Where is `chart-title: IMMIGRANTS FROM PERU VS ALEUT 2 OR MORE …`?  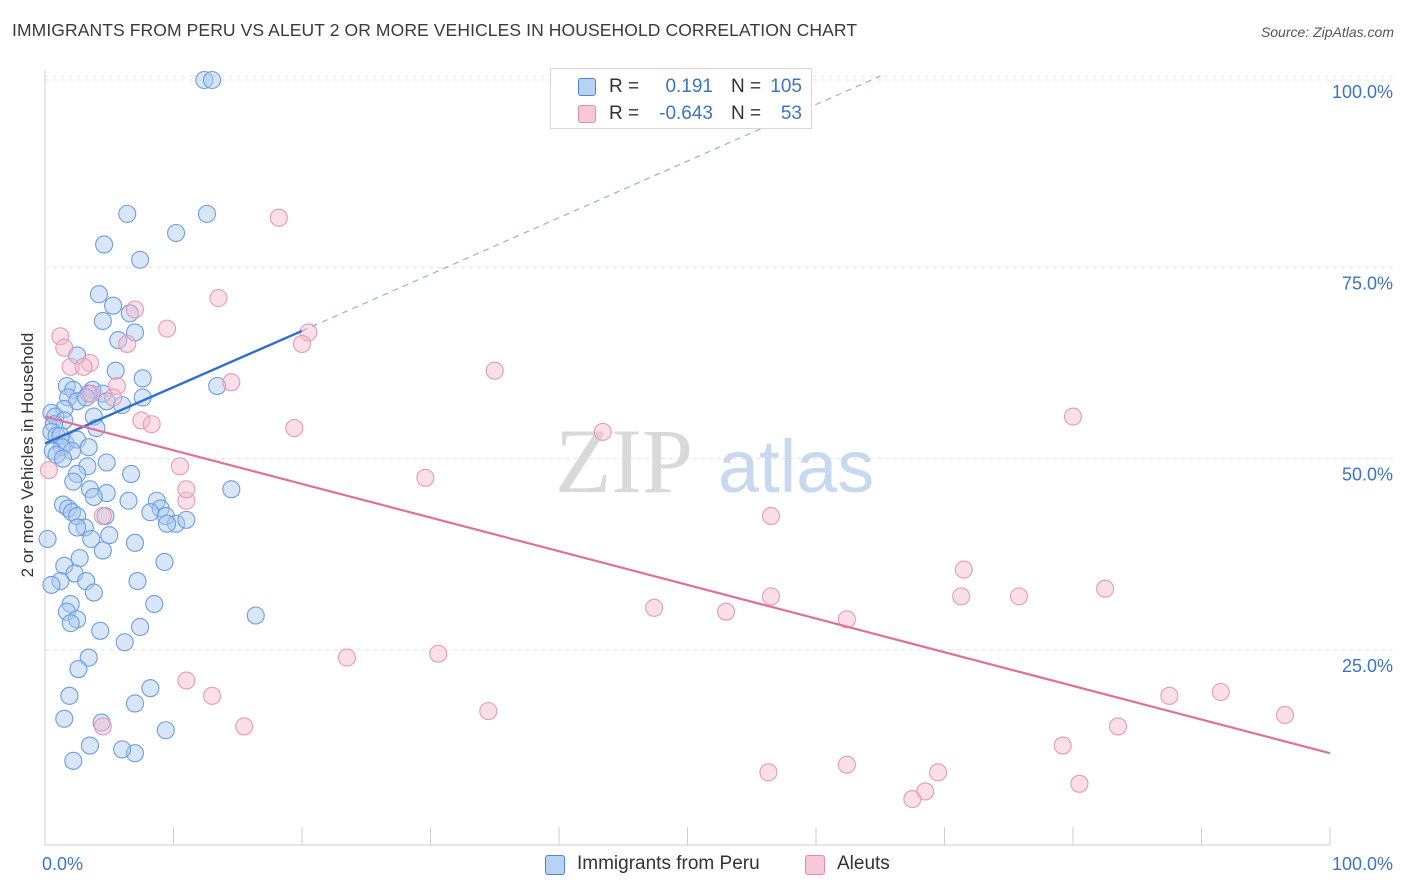
chart-title: IMMIGRANTS FROM PERU VS ALEUT 2 OR MORE … is located at coordinates (435, 30).